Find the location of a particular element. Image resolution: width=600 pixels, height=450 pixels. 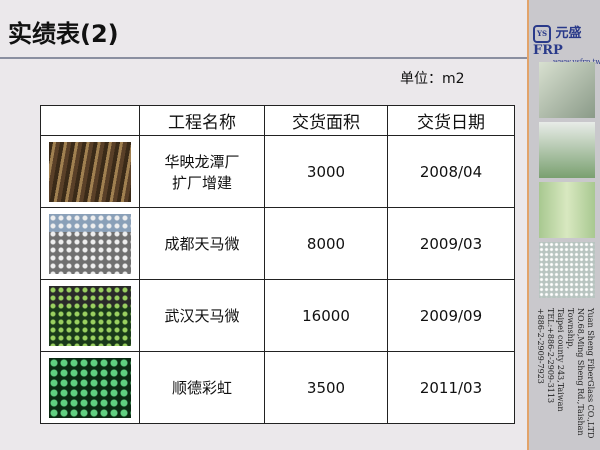

project-name: 扩厂增建 is located at coordinates (201, 182).